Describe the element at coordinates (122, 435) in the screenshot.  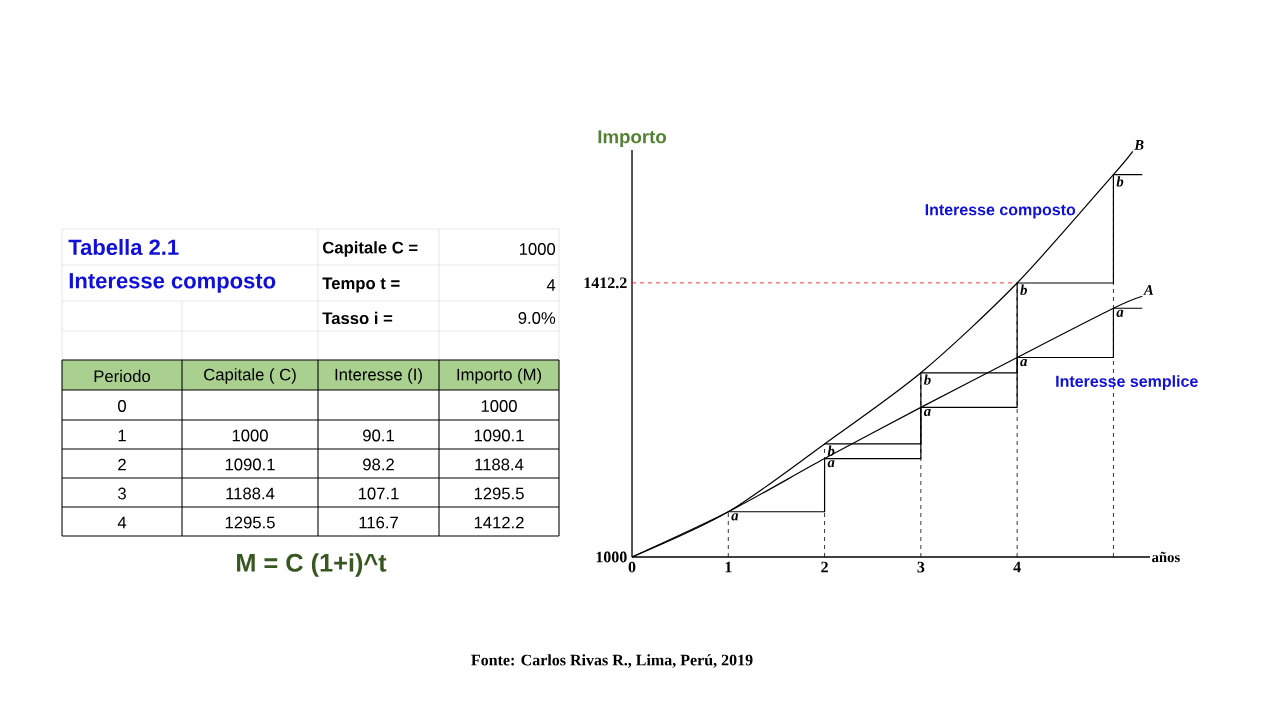
I see `text: 1` at that location.